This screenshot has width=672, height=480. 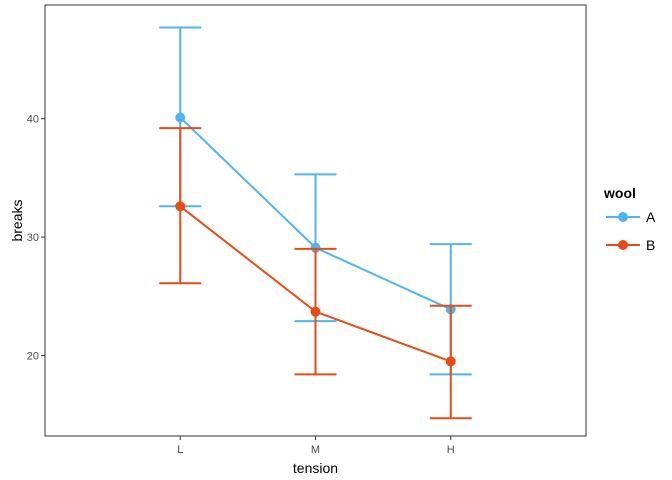 I want to click on legend: wool AB, so click(x=629, y=219).